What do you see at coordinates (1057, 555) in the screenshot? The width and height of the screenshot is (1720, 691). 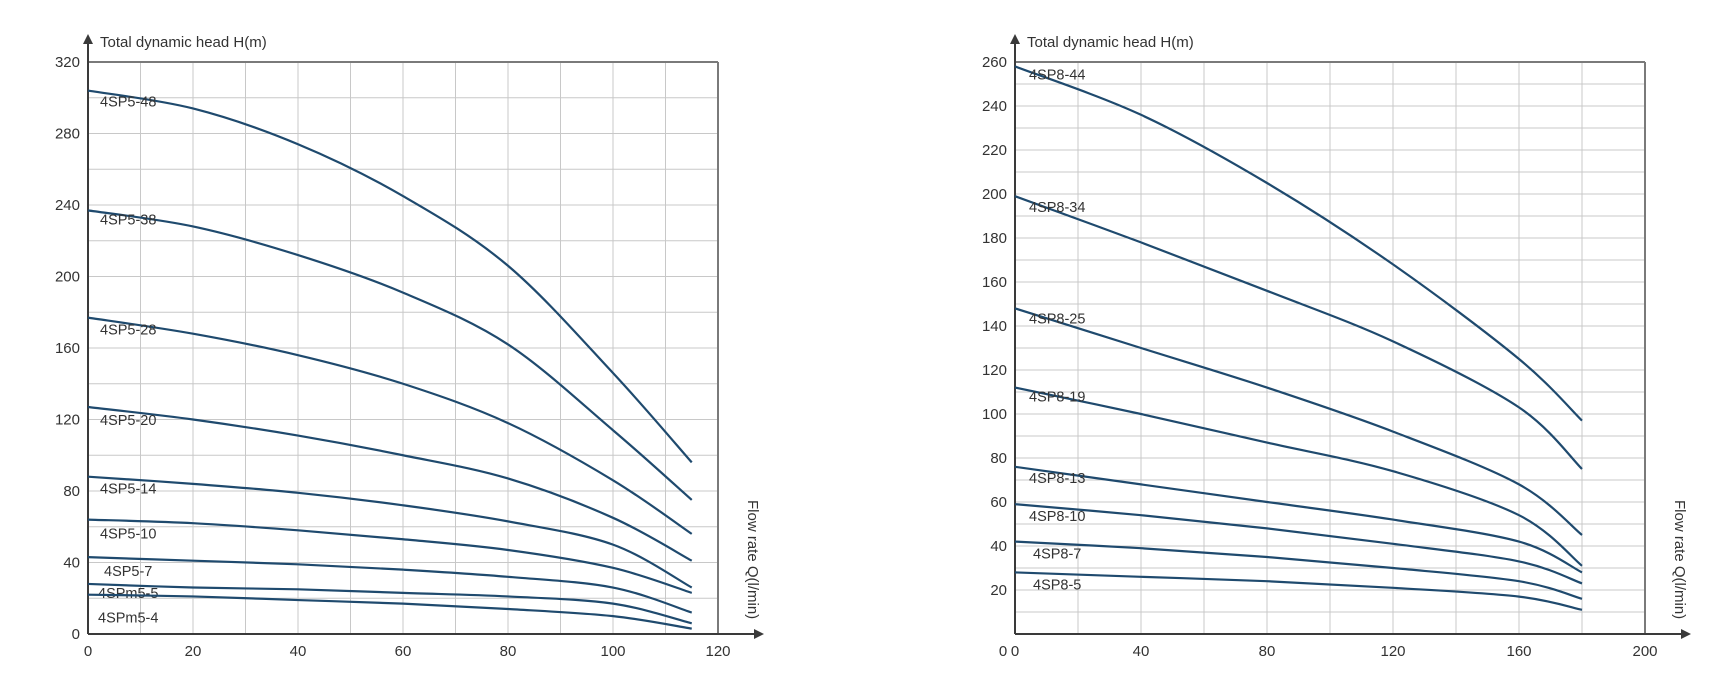 I see `curve-label: 4SP8-7` at bounding box center [1057, 555].